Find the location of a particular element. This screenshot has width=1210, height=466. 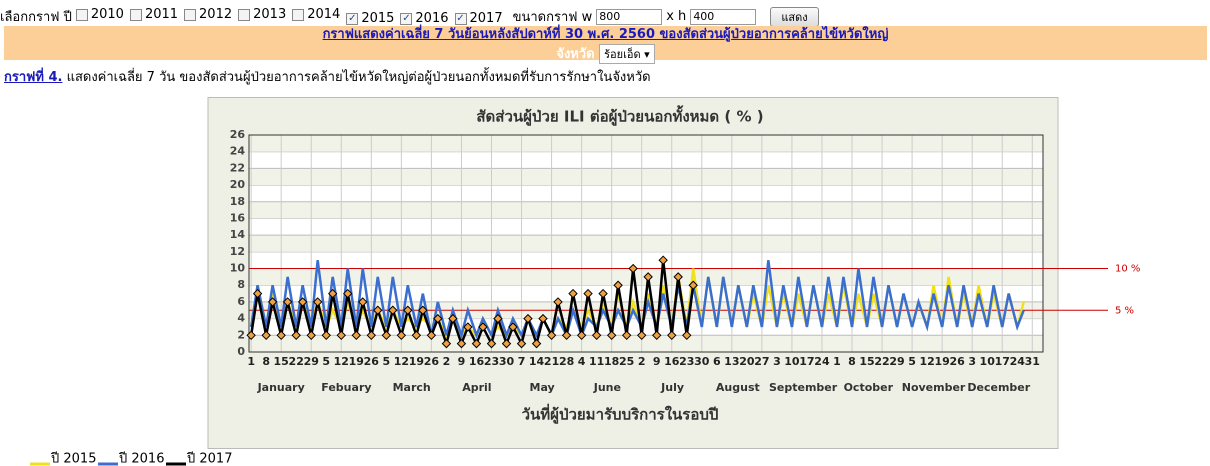

year-text: 2013 is located at coordinates (270, 14).